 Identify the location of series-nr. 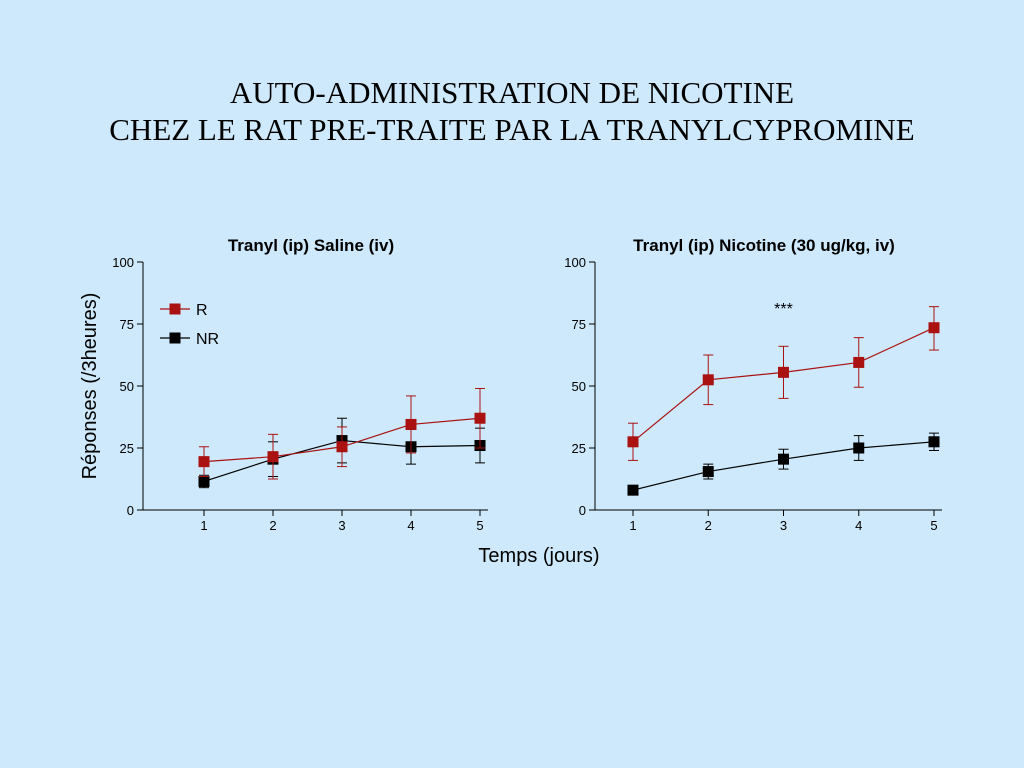
(783, 464).